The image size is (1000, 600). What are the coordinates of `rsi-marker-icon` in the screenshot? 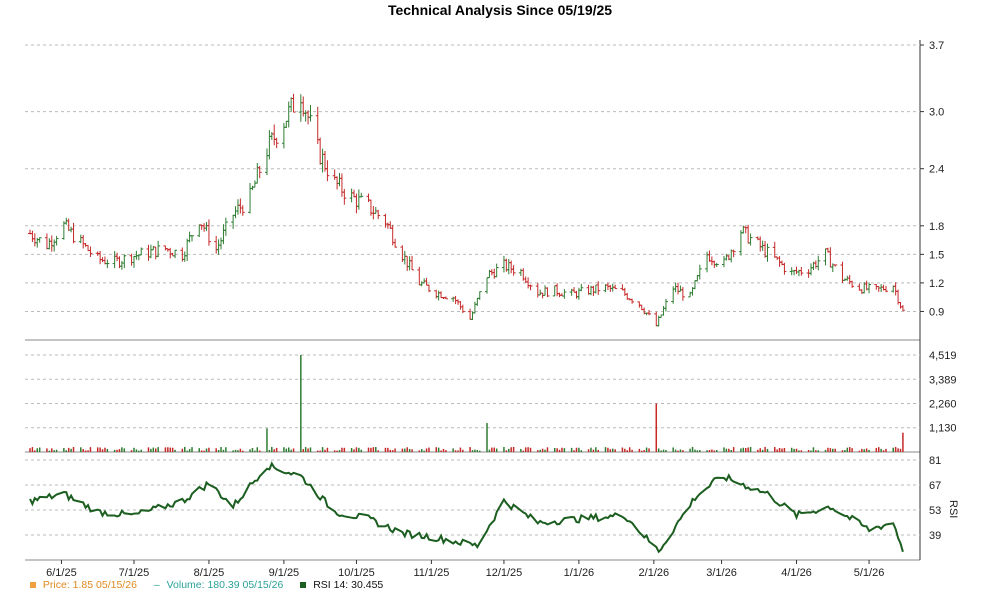 It's located at (303, 585).